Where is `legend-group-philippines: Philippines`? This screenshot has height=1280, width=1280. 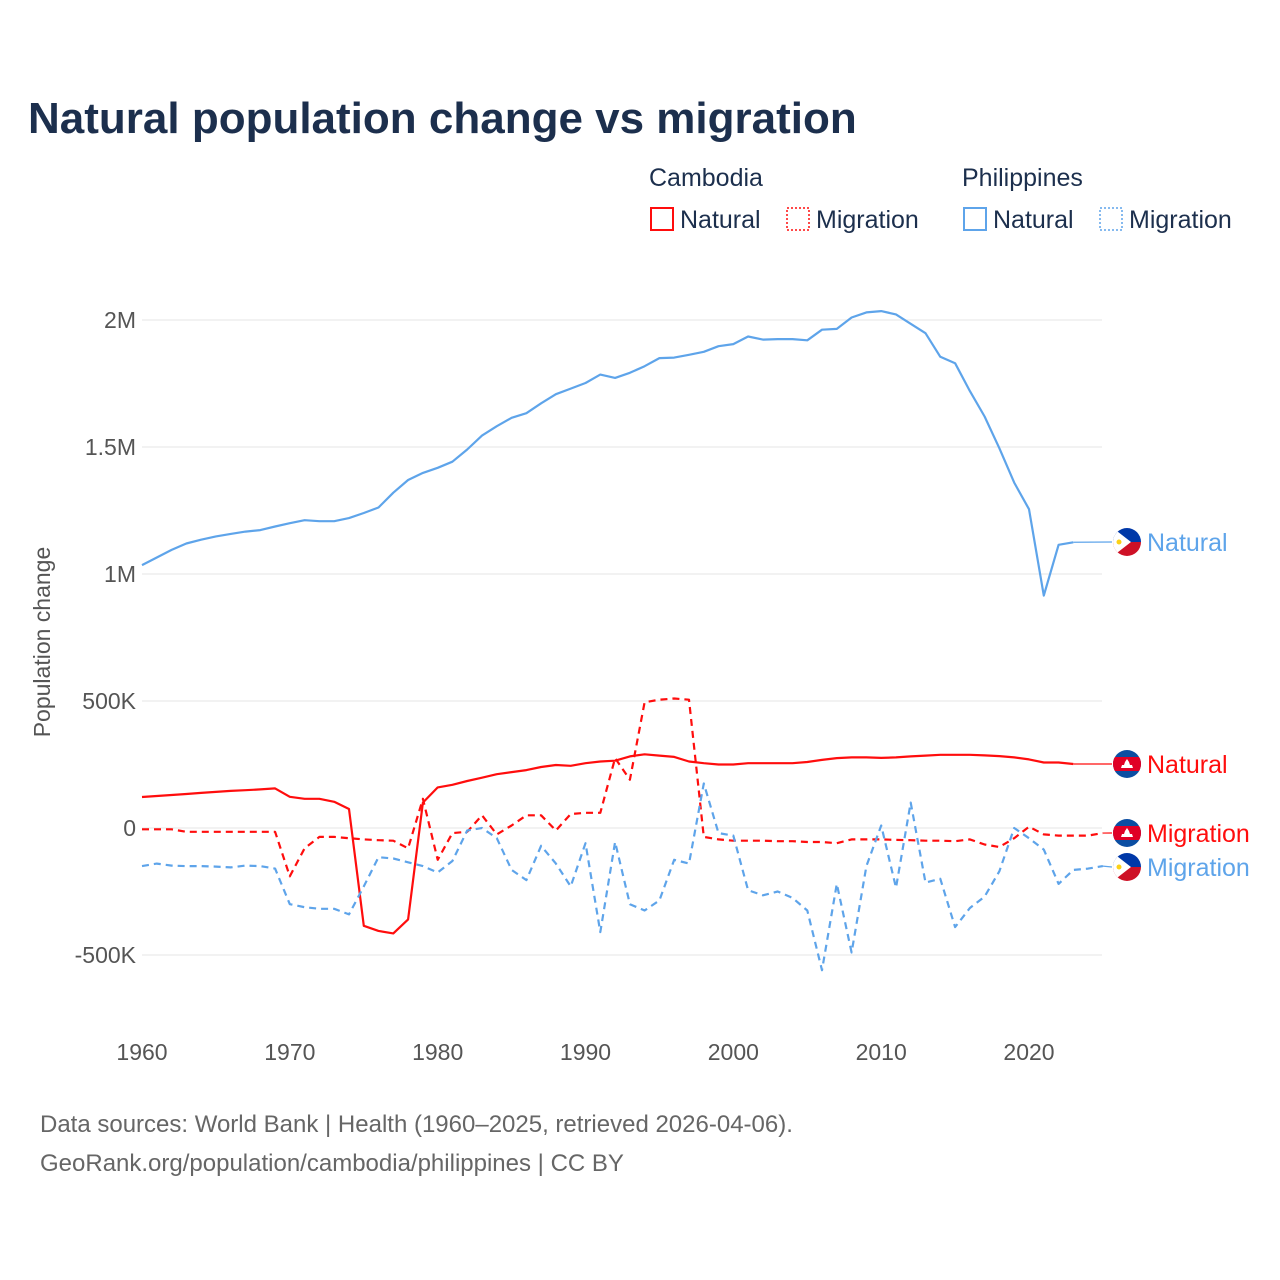
legend-group-philippines: Philippines is located at coordinates (1022, 178).